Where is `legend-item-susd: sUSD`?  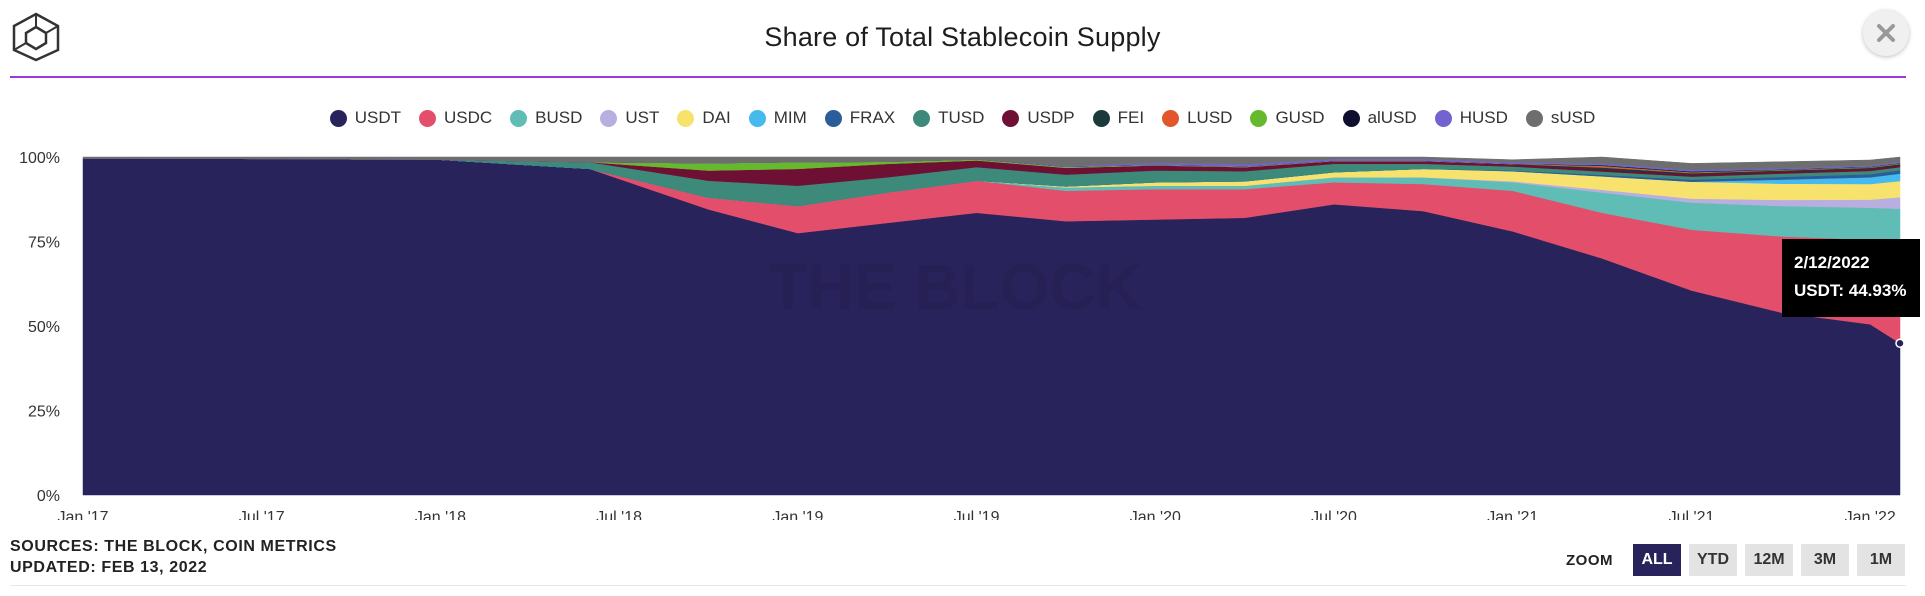
legend-item-susd: sUSD is located at coordinates (1560, 118).